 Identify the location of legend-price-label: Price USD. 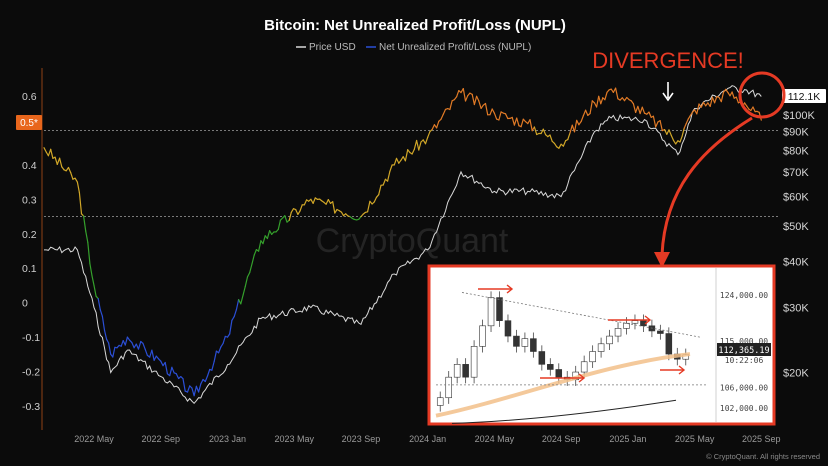
(332, 47).